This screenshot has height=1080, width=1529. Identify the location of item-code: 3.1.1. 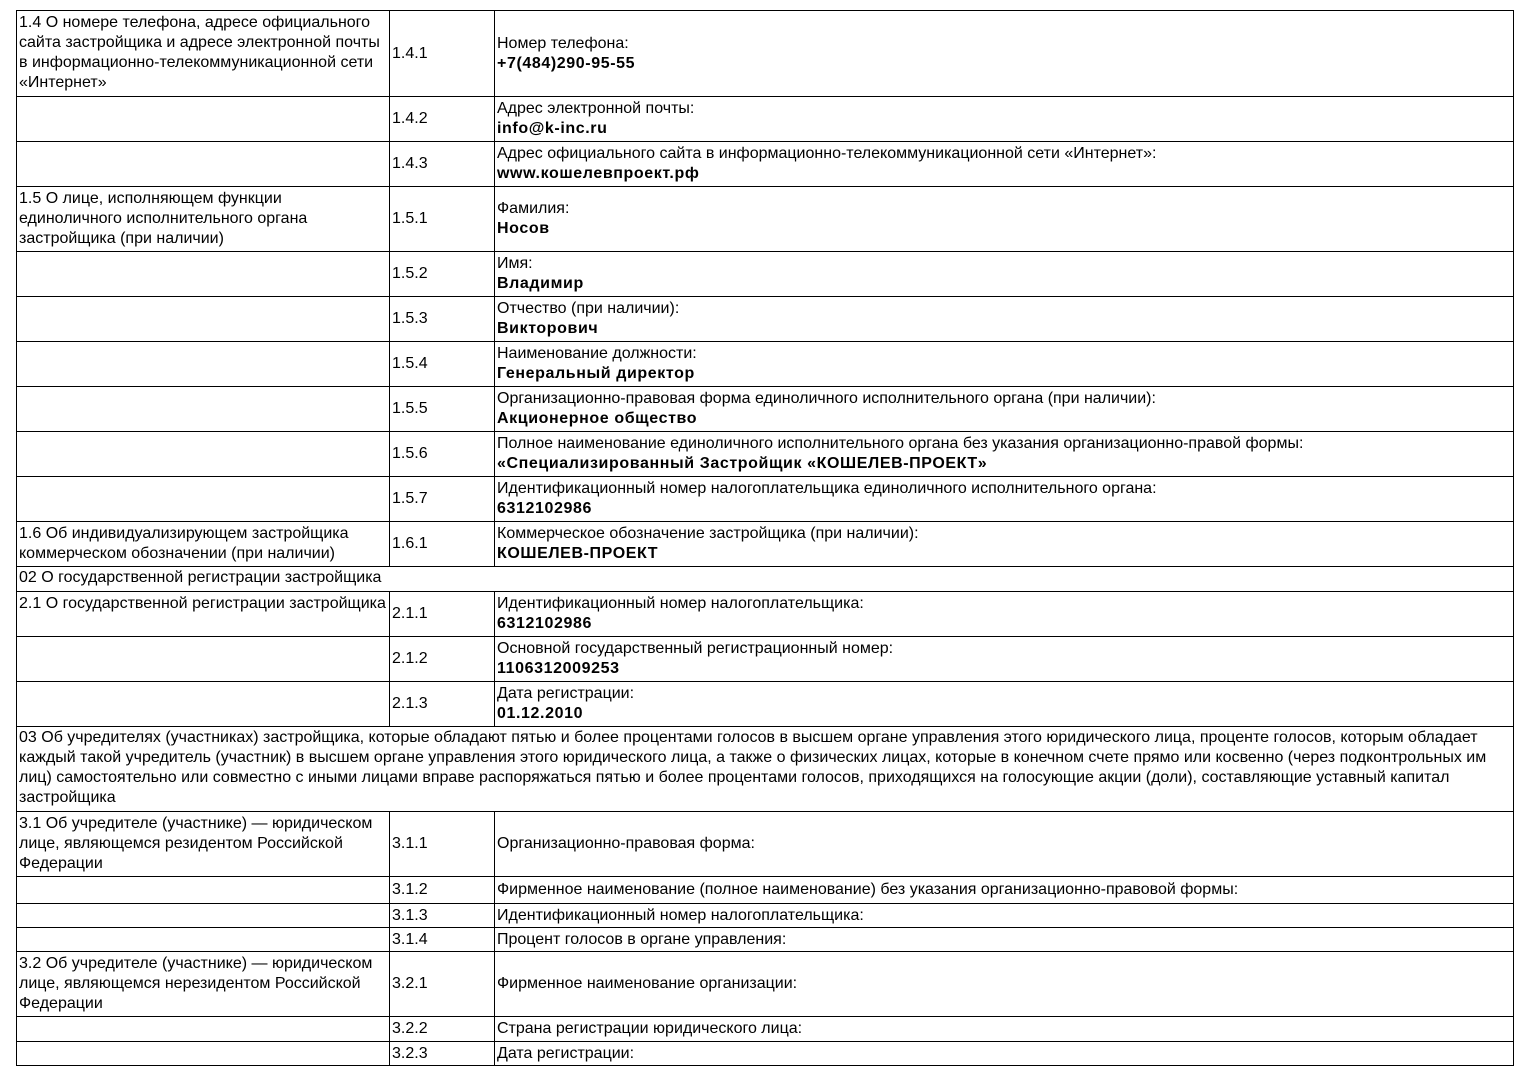
(442, 844).